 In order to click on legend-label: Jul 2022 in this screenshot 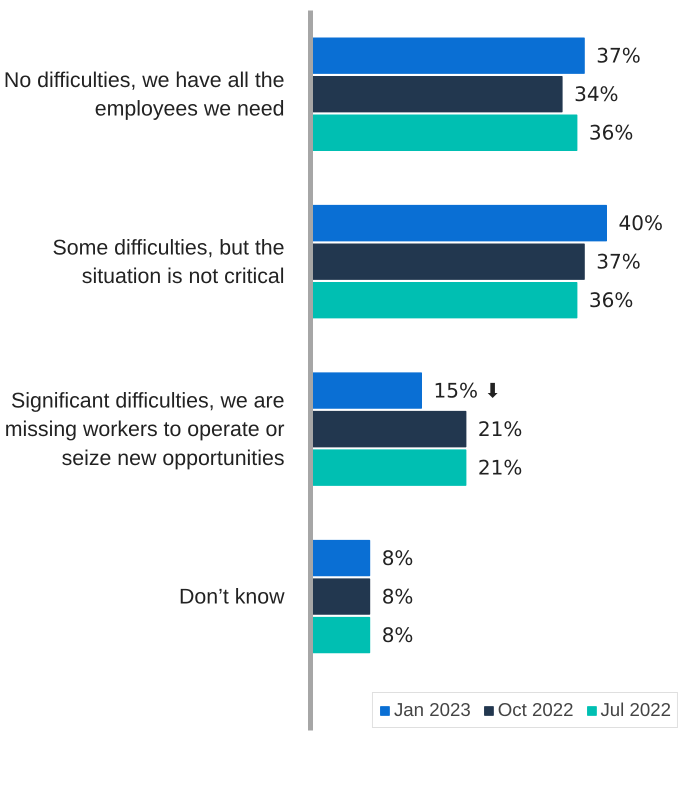, I will do `click(635, 710)`.